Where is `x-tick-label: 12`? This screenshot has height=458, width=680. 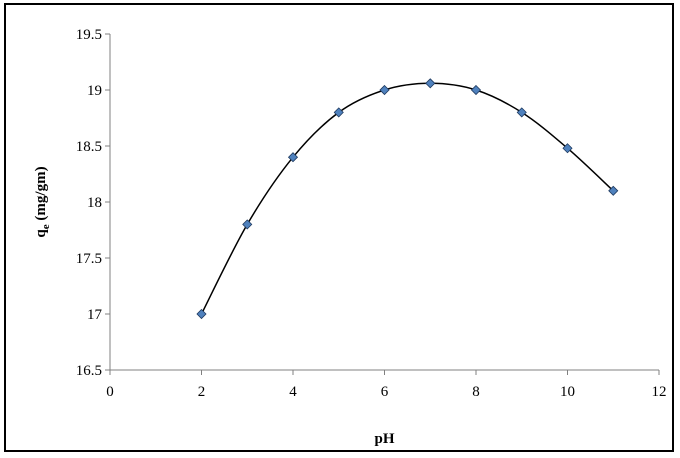
x-tick-label: 12 is located at coordinates (659, 392).